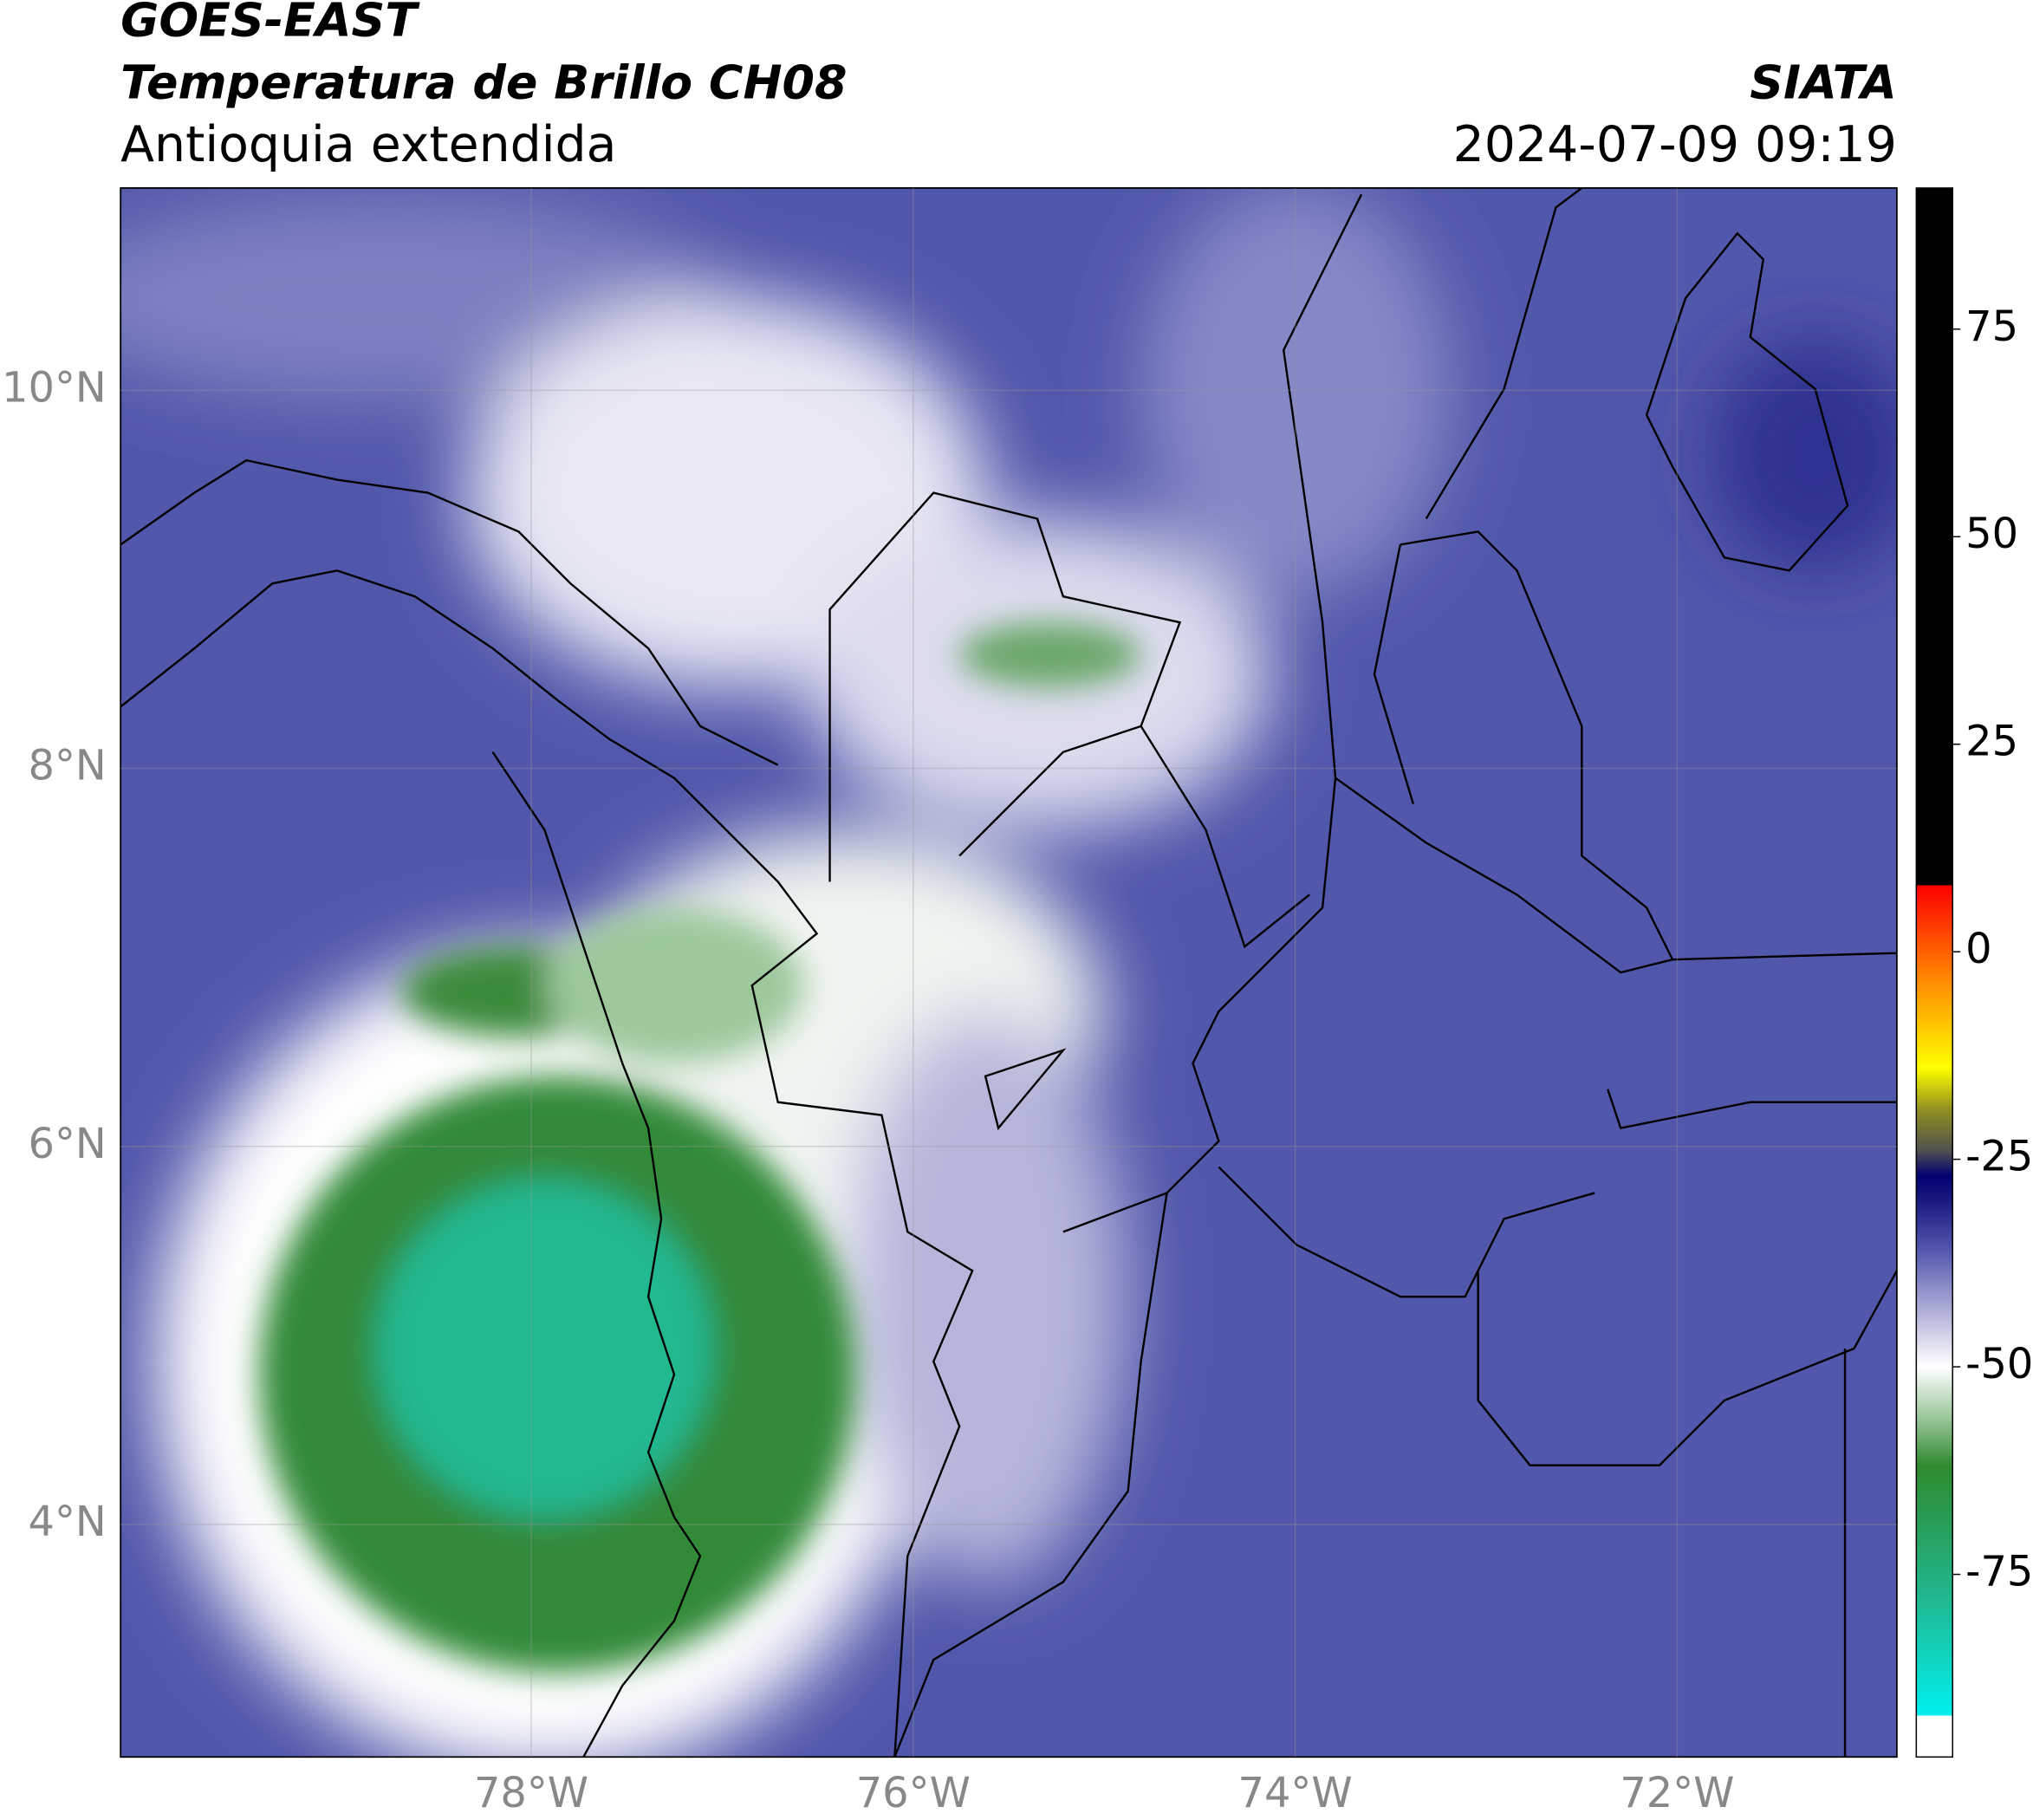  Describe the element at coordinates (1999, 1364) in the screenshot. I see `colorbar-tick-label: -50` at that location.